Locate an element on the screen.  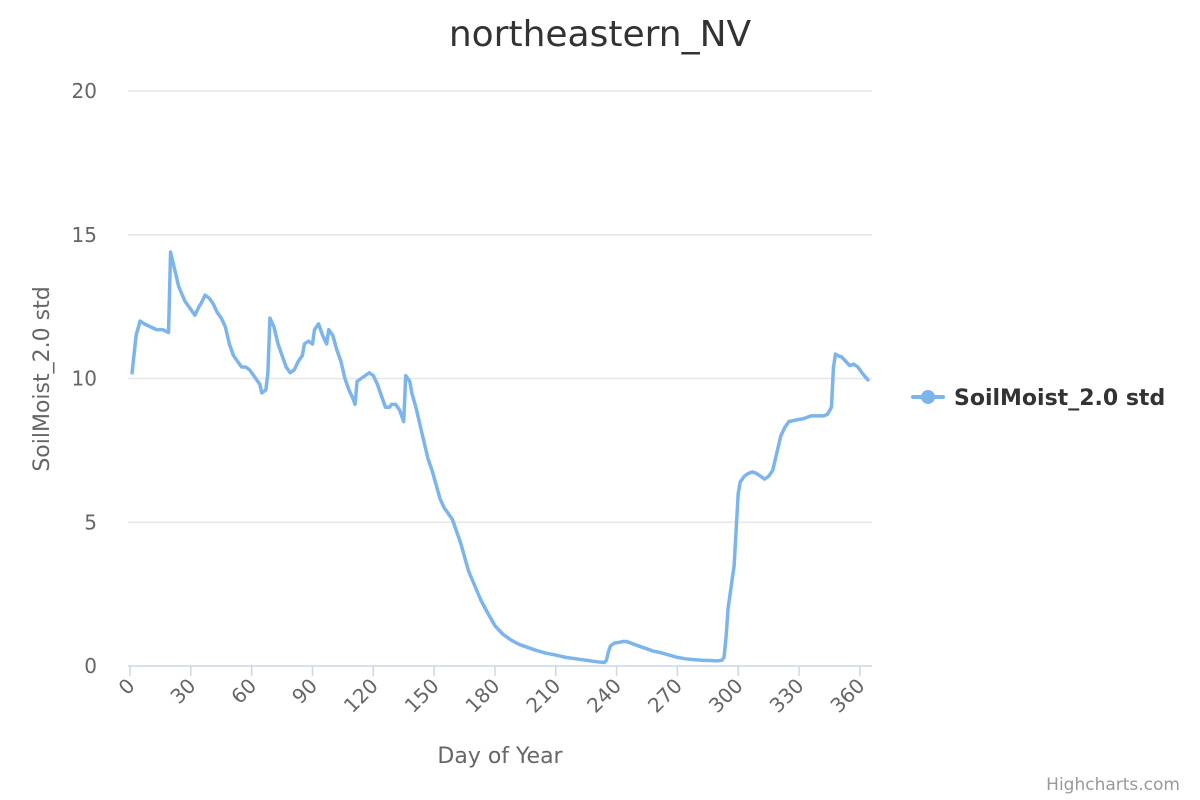
credits-link: Highcharts.com is located at coordinates (1113, 785).